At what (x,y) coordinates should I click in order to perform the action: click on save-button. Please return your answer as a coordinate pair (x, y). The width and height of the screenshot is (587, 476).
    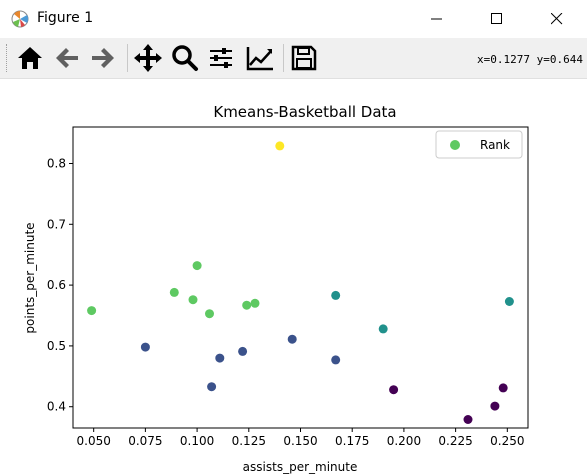
    Looking at the image, I should click on (304, 58).